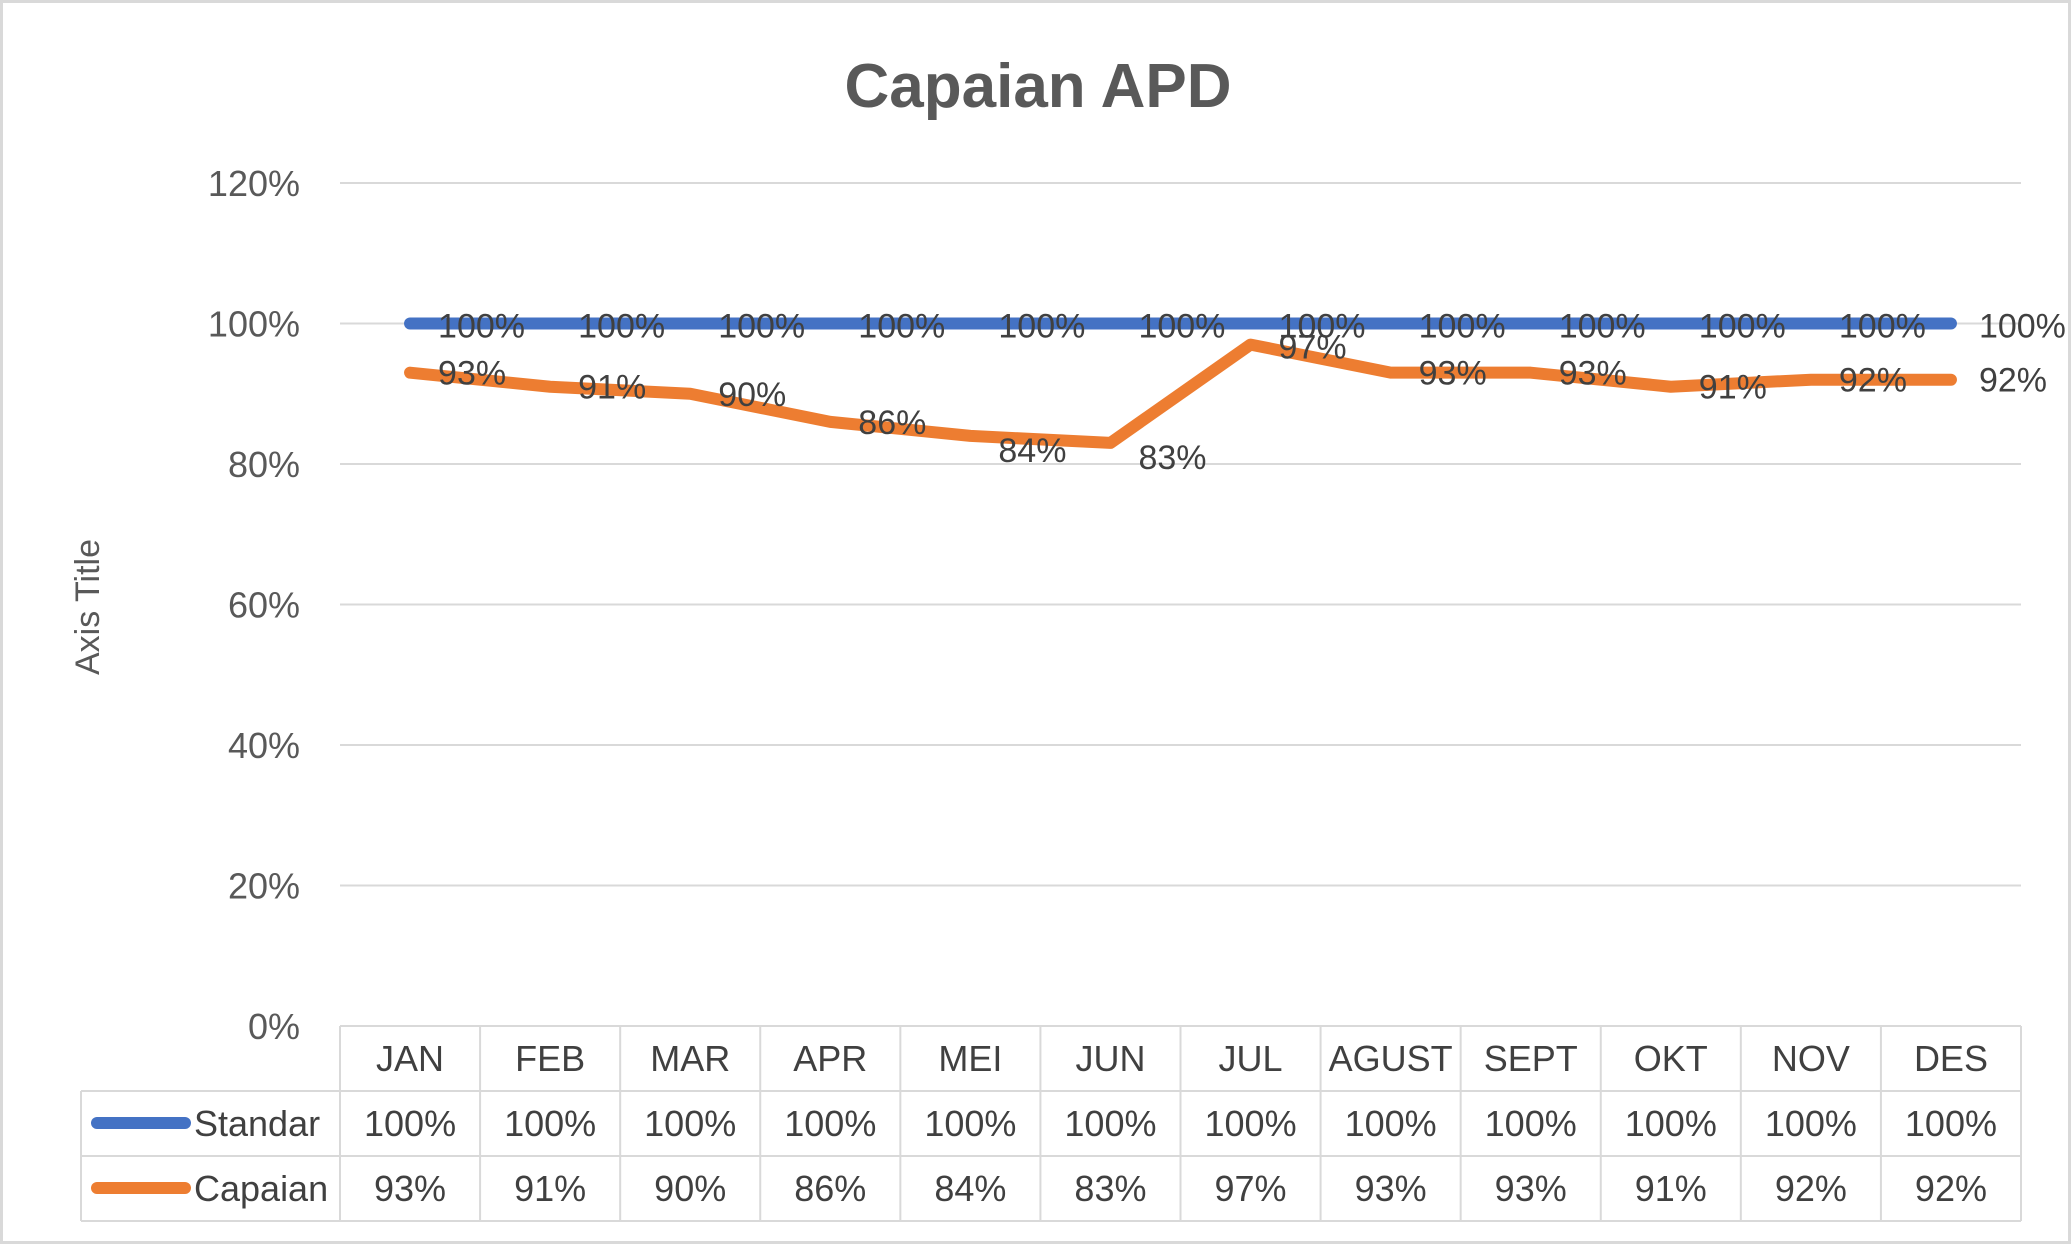 The width and height of the screenshot is (2071, 1247). I want to click on y-tick-label: 120%, so click(254, 183).